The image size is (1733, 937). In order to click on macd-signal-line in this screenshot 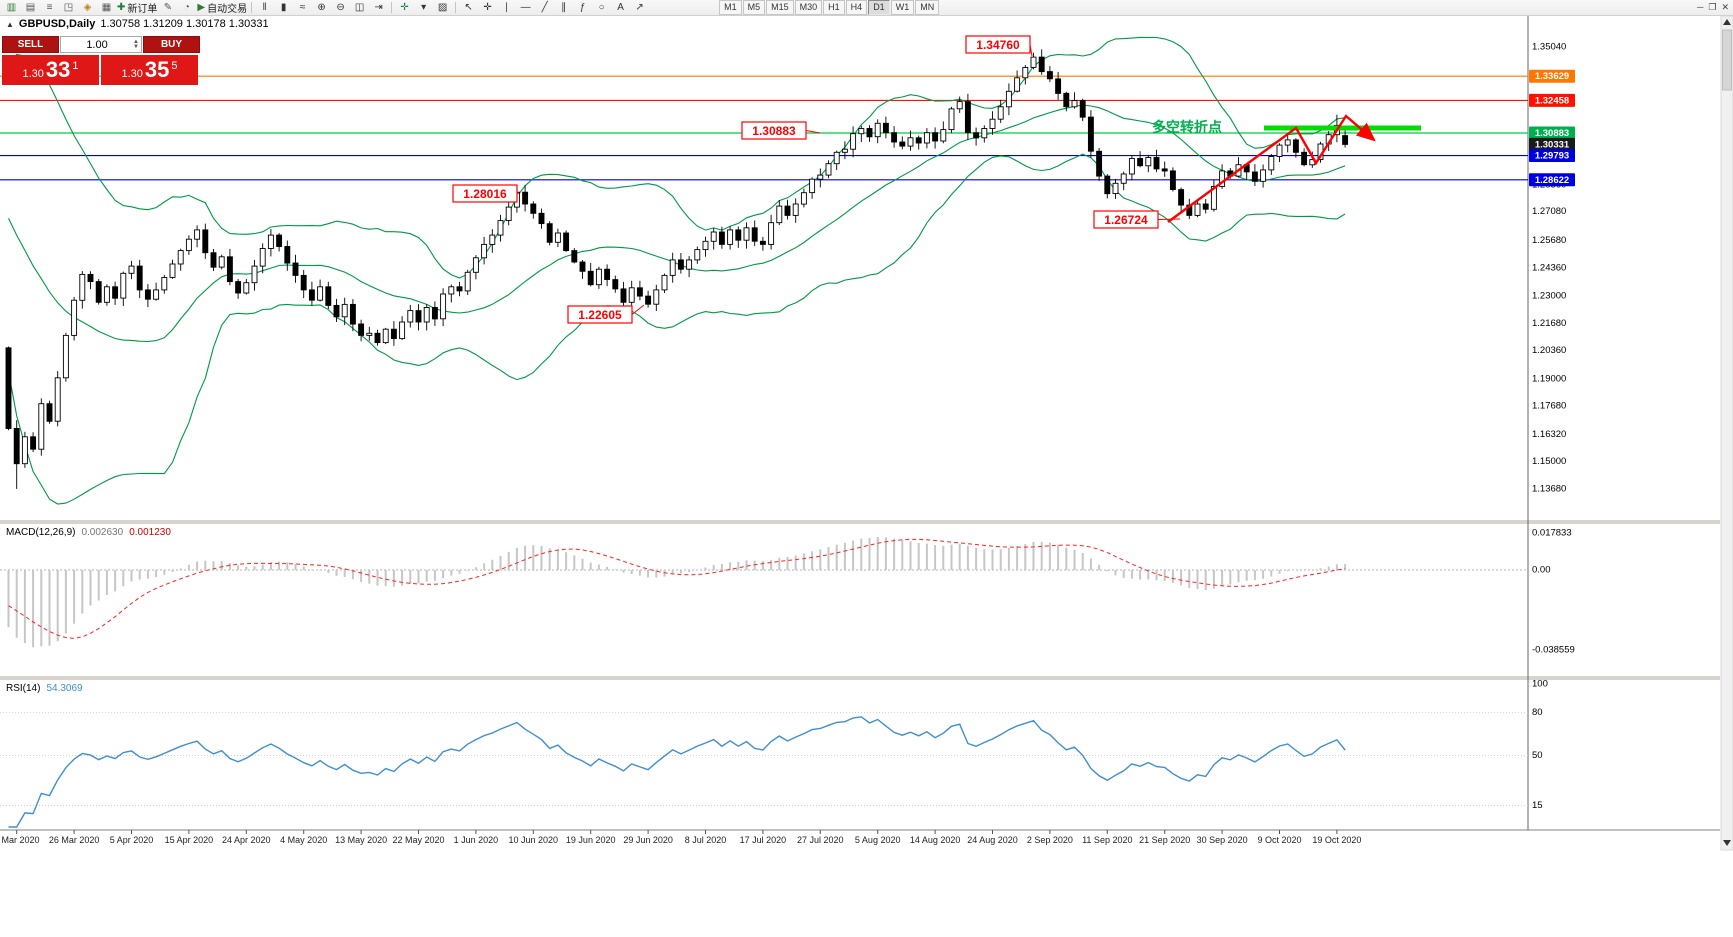, I will do `click(677, 588)`.